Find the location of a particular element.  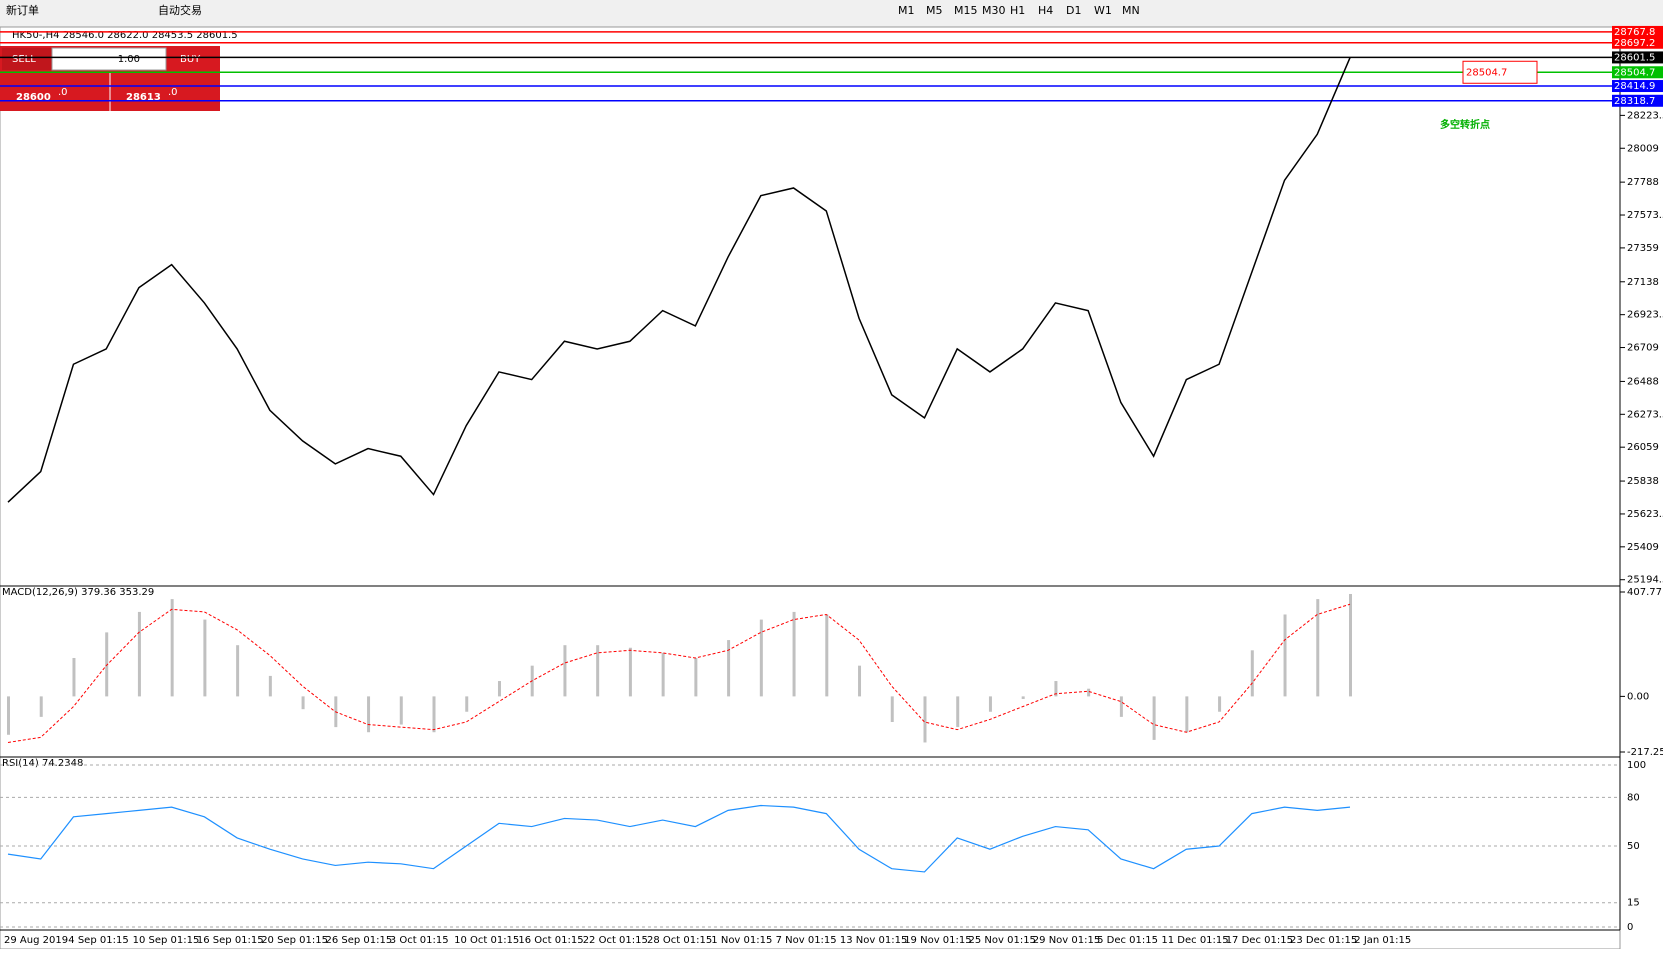

rsi-line is located at coordinates (679, 838).